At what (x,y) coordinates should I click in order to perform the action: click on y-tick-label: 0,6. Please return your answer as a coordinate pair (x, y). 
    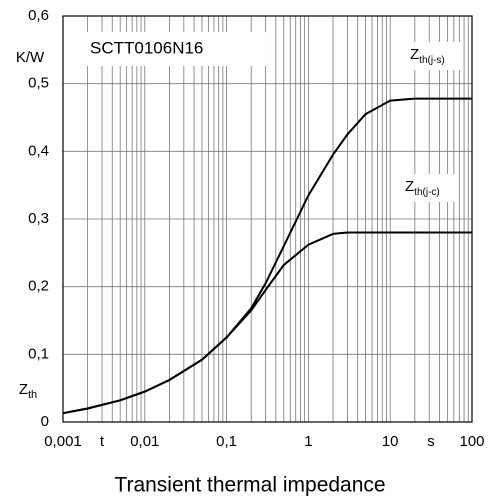
    Looking at the image, I should click on (38, 15).